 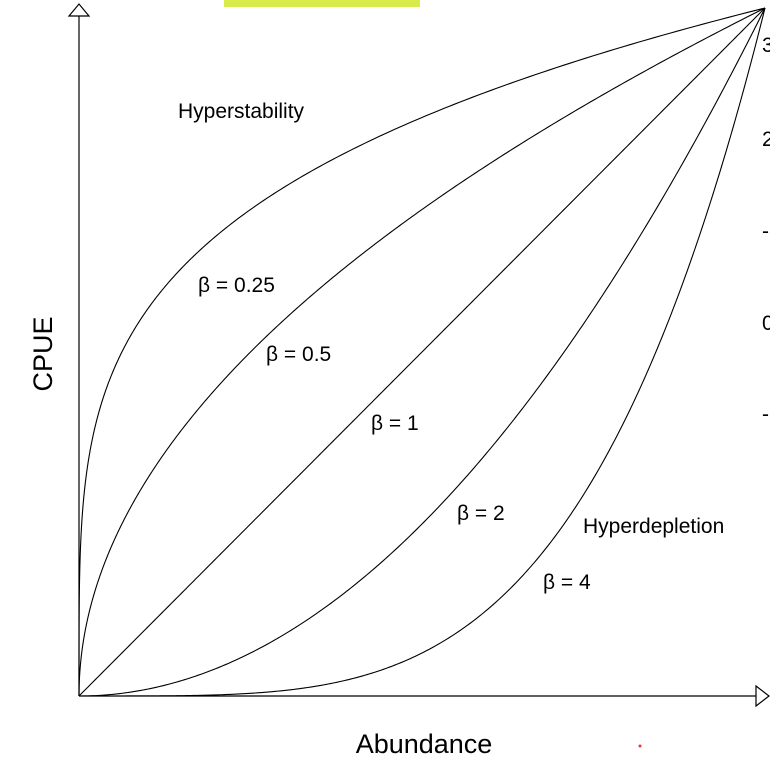 I want to click on y-axis-label: CPUE, so click(x=43, y=353).